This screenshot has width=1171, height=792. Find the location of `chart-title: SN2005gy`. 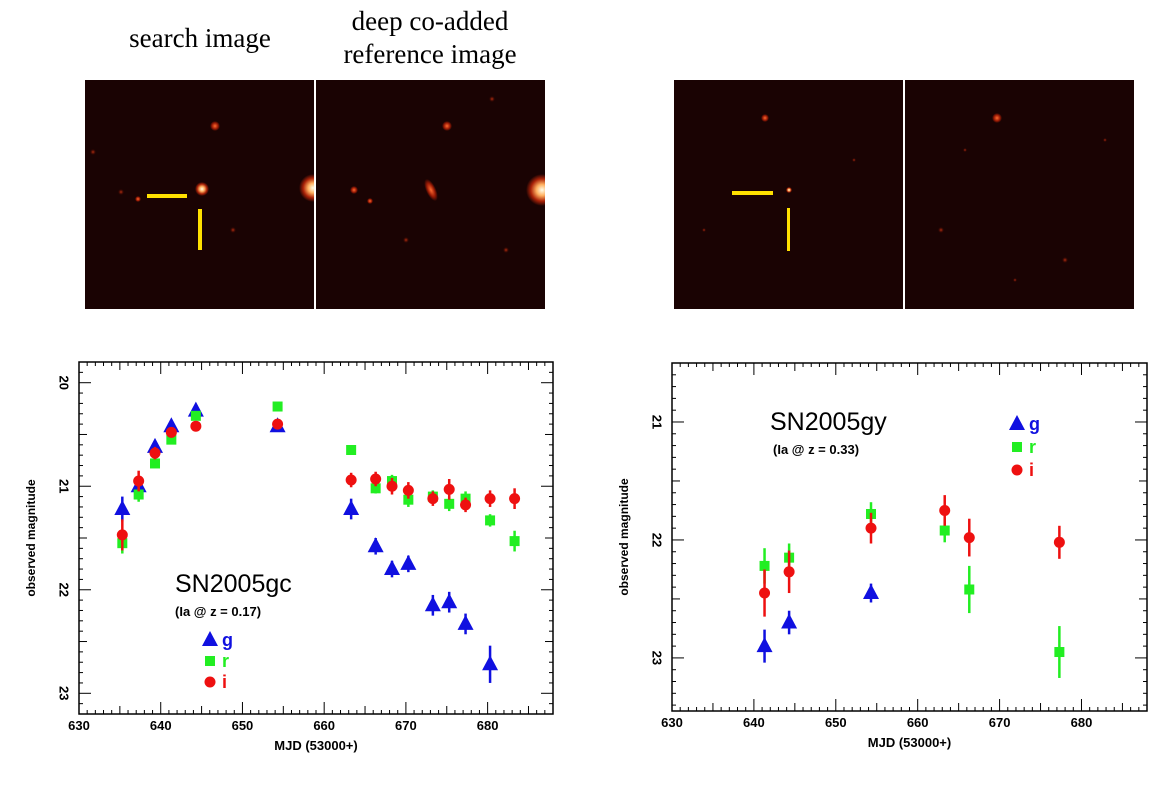

chart-title: SN2005gy is located at coordinates (828, 422).